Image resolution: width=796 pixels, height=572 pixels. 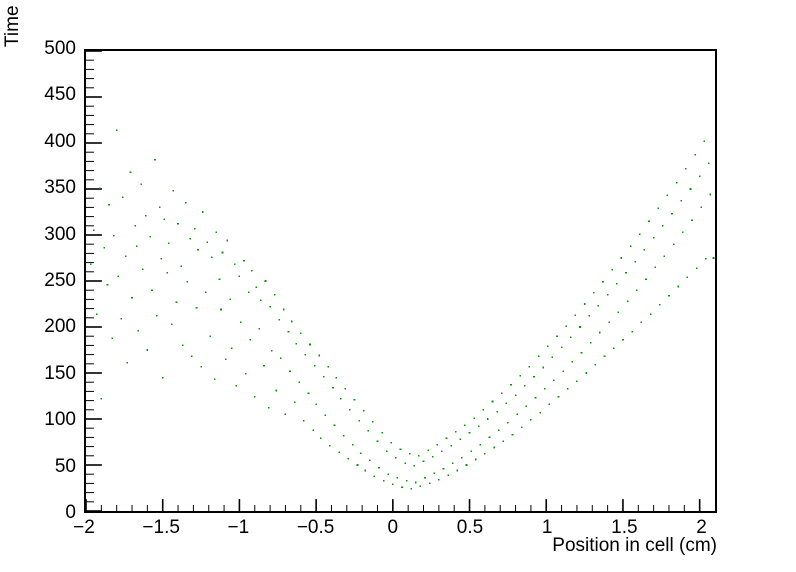 I want to click on y-tick-label: 400, so click(x=60, y=141).